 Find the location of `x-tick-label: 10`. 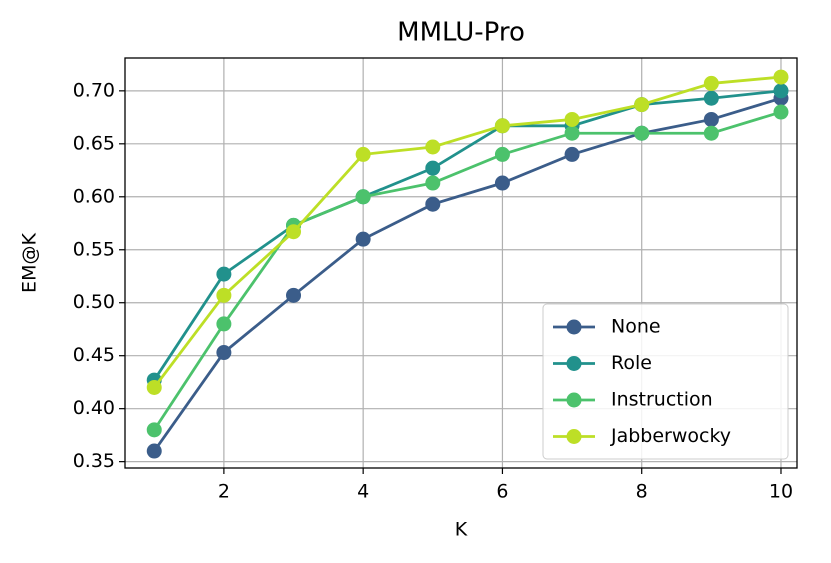

x-tick-label: 10 is located at coordinates (781, 492).